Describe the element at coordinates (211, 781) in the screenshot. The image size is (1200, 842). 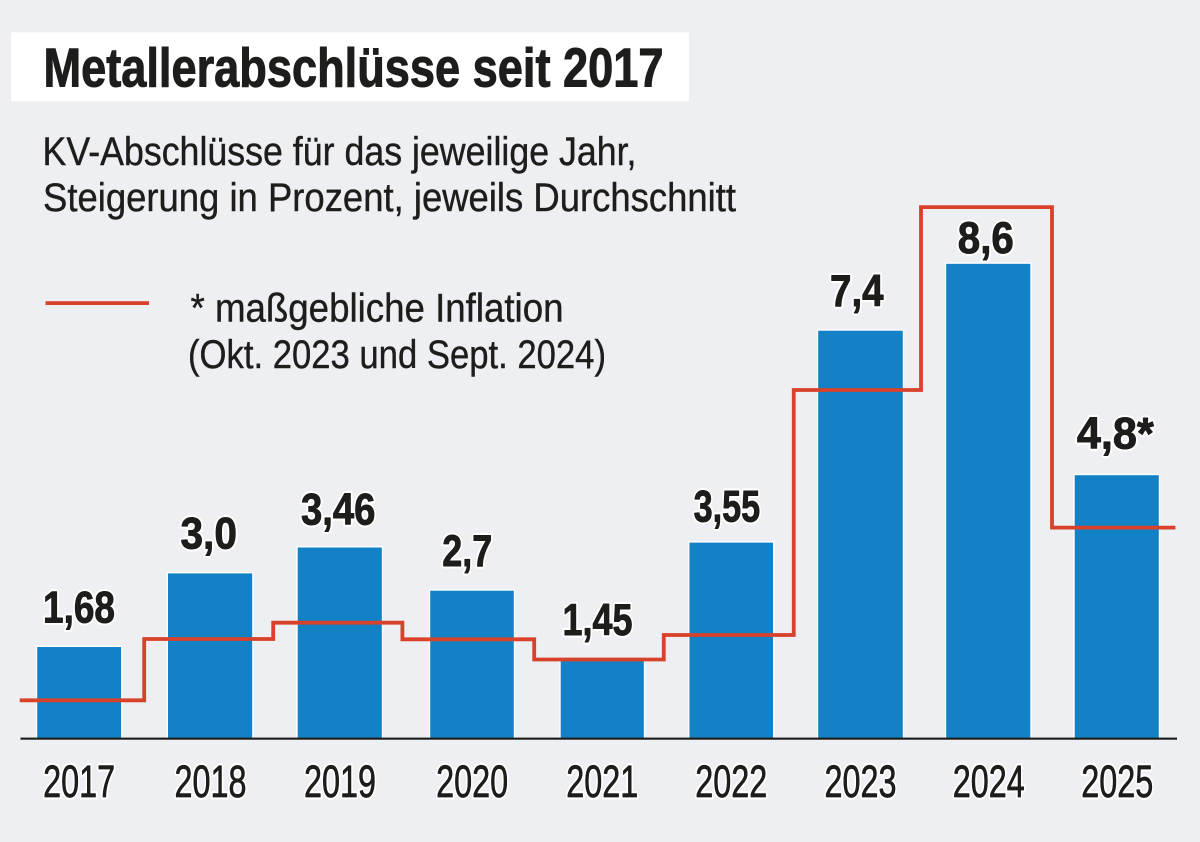
I see `svg-text: 2018` at that location.